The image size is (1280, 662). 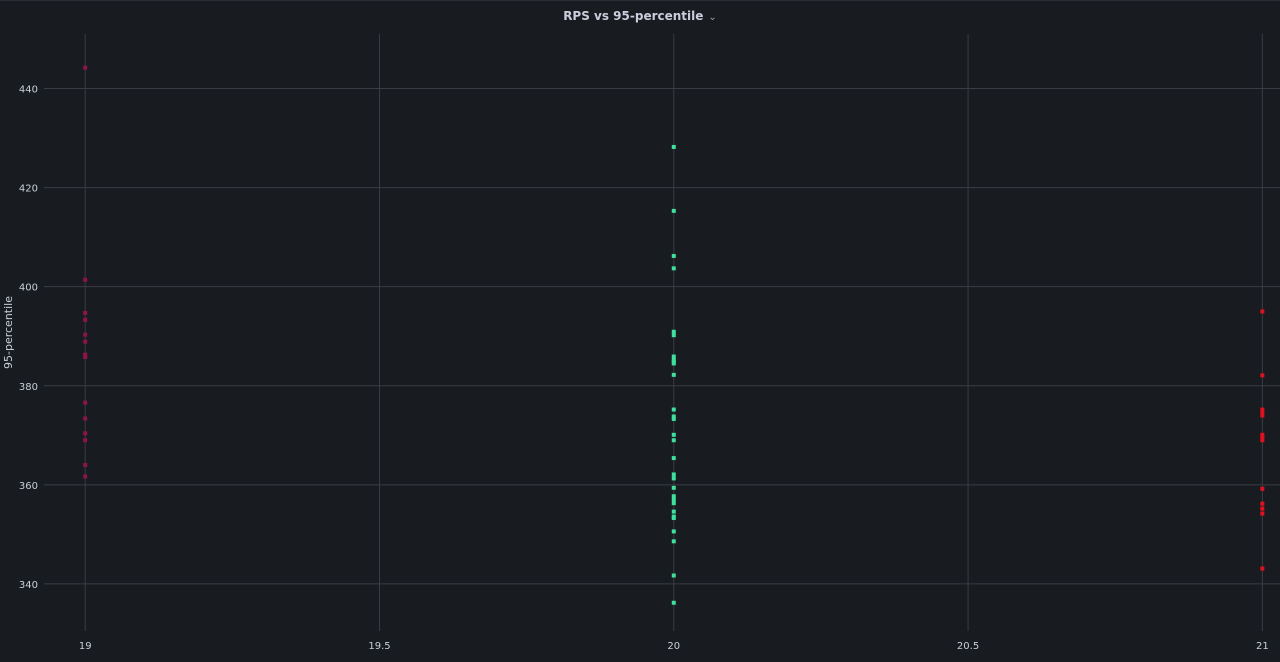 What do you see at coordinates (8, 332) in the screenshot?
I see `y-axis-title: 95-percentile` at bounding box center [8, 332].